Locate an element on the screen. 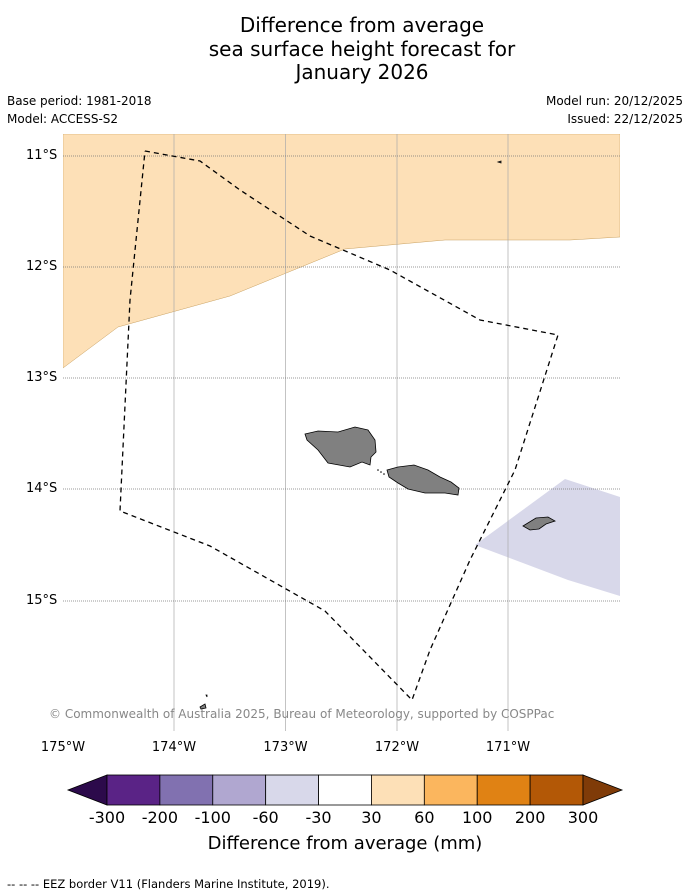 Image resolution: width=690 pixels, height=896 pixels. lon-label-175w: 175°W is located at coordinates (63, 747).